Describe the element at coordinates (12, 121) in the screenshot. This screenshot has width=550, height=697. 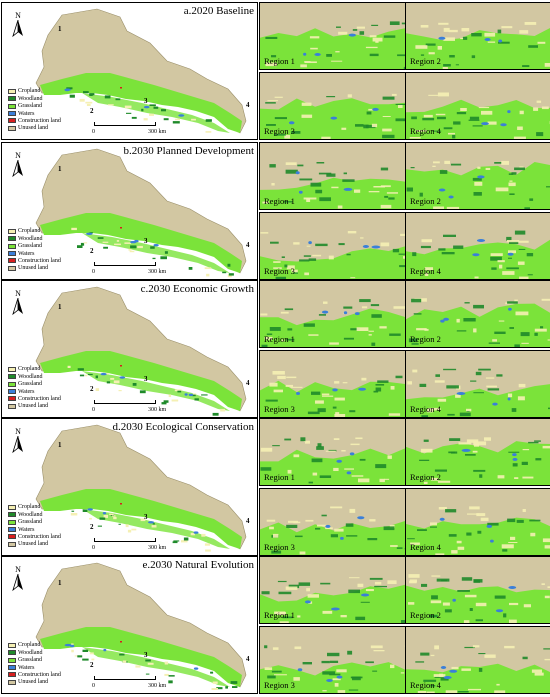
I see `legend-swatch` at that location.